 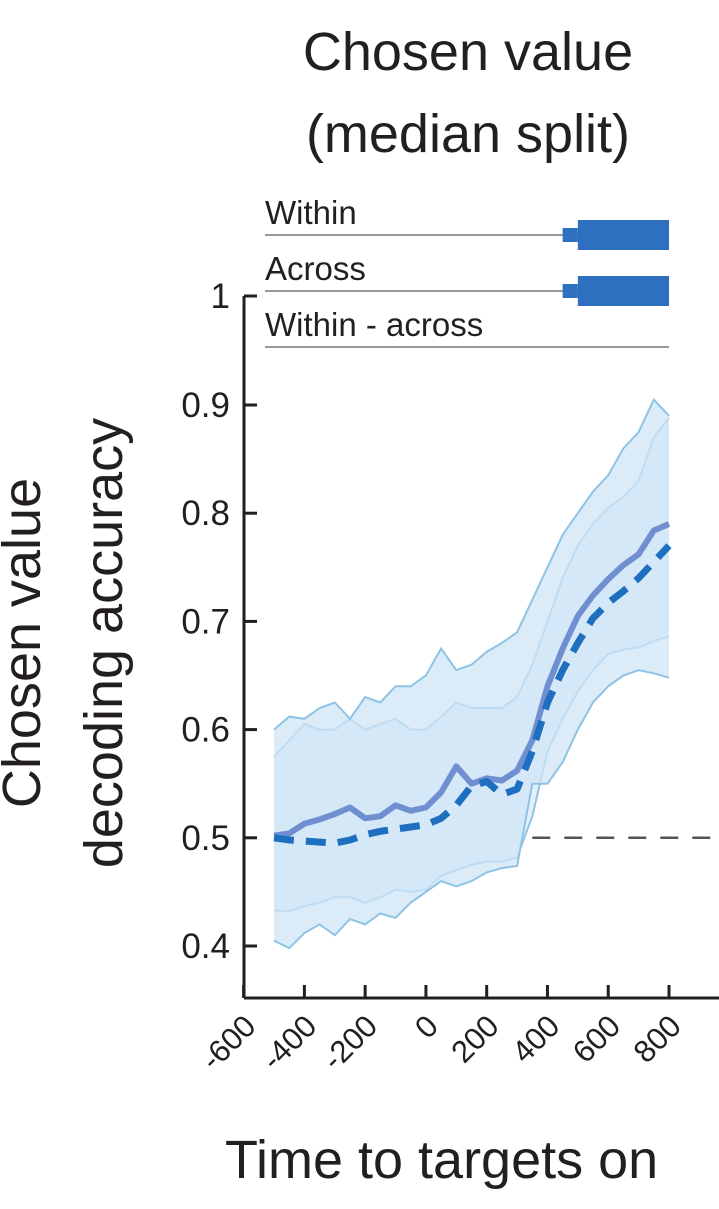 I want to click on y-axis-label-line2: decoding accuracy, so click(x=104, y=643).